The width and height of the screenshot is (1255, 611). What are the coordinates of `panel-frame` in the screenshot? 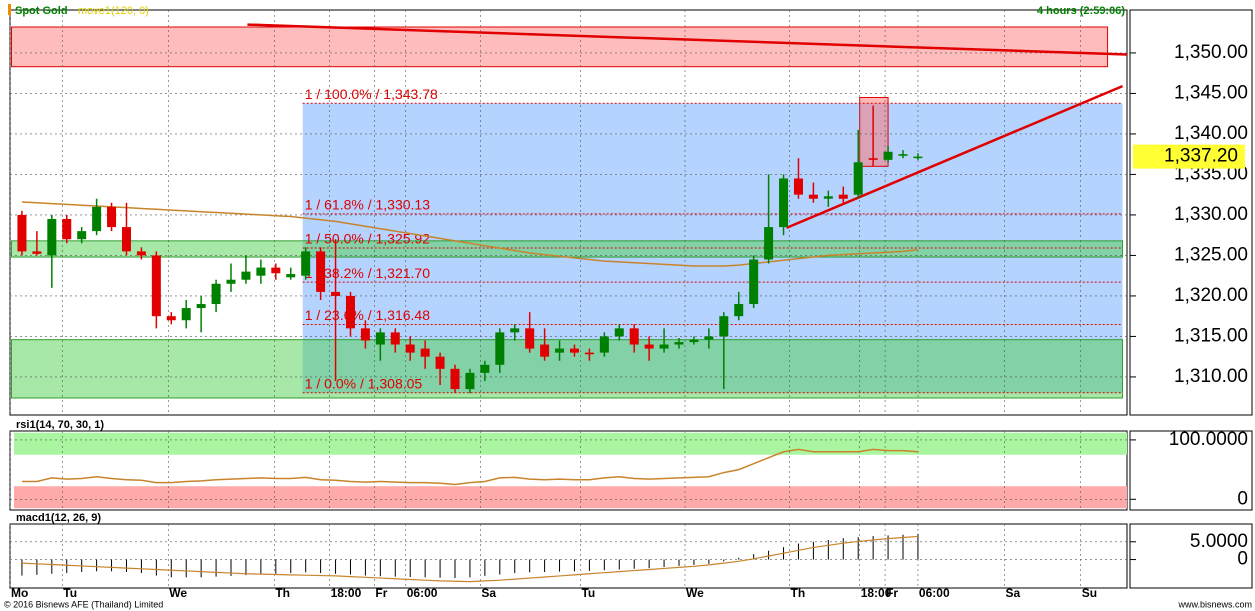 It's located at (568, 556).